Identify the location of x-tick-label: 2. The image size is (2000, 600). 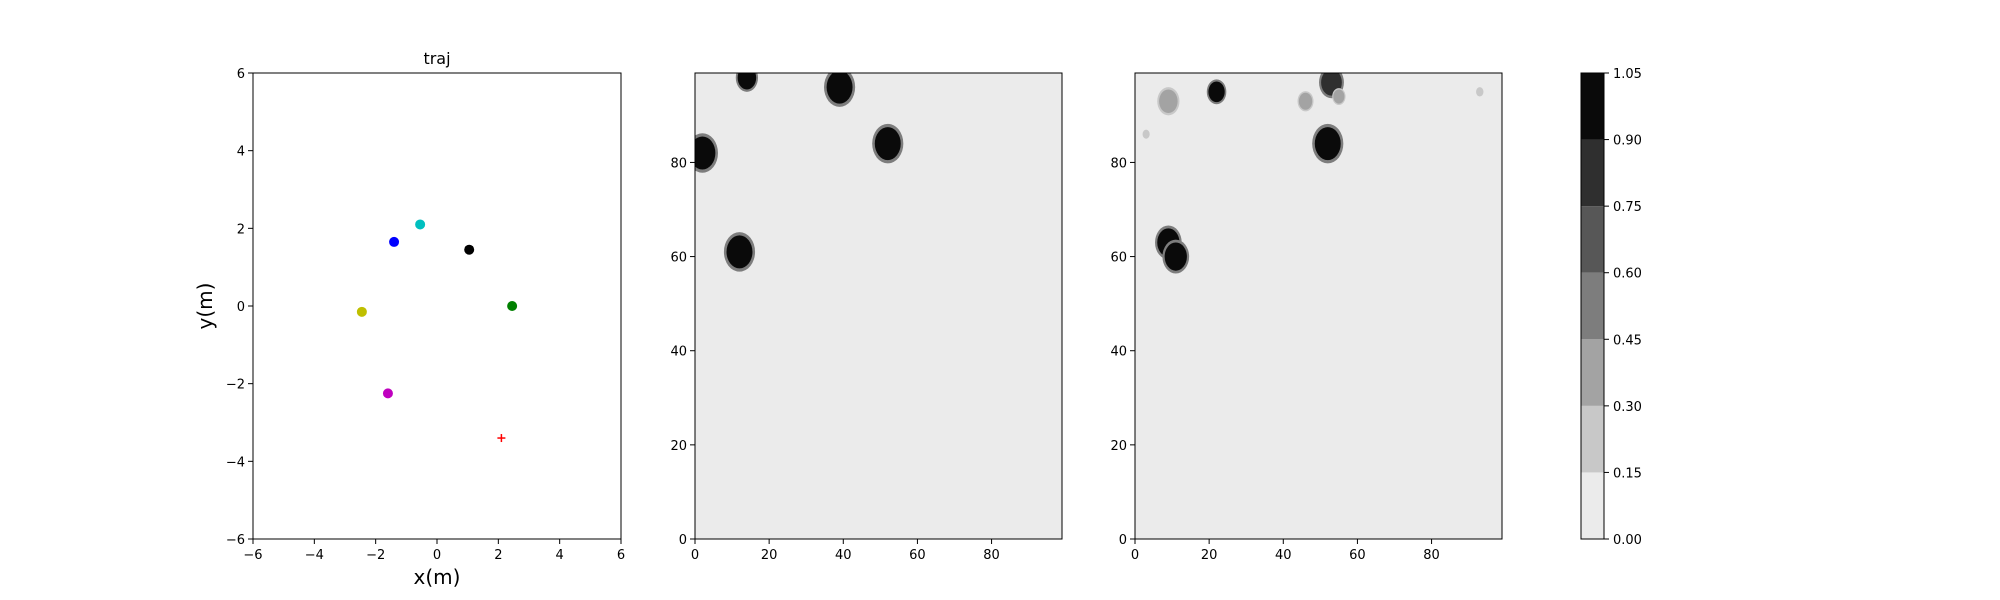
(498, 555).